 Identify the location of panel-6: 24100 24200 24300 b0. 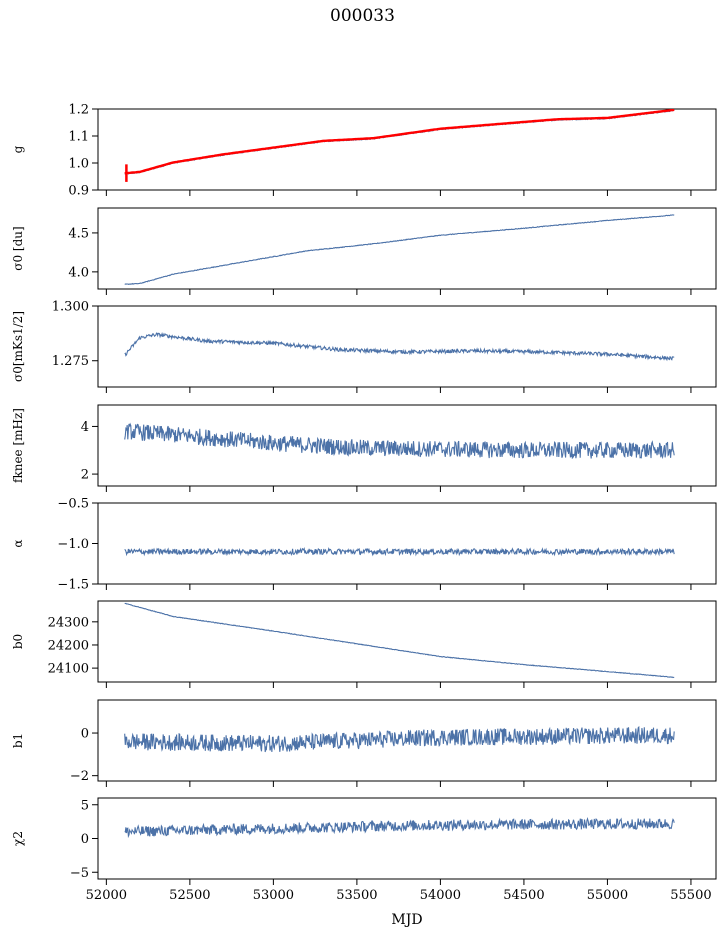
(364, 644).